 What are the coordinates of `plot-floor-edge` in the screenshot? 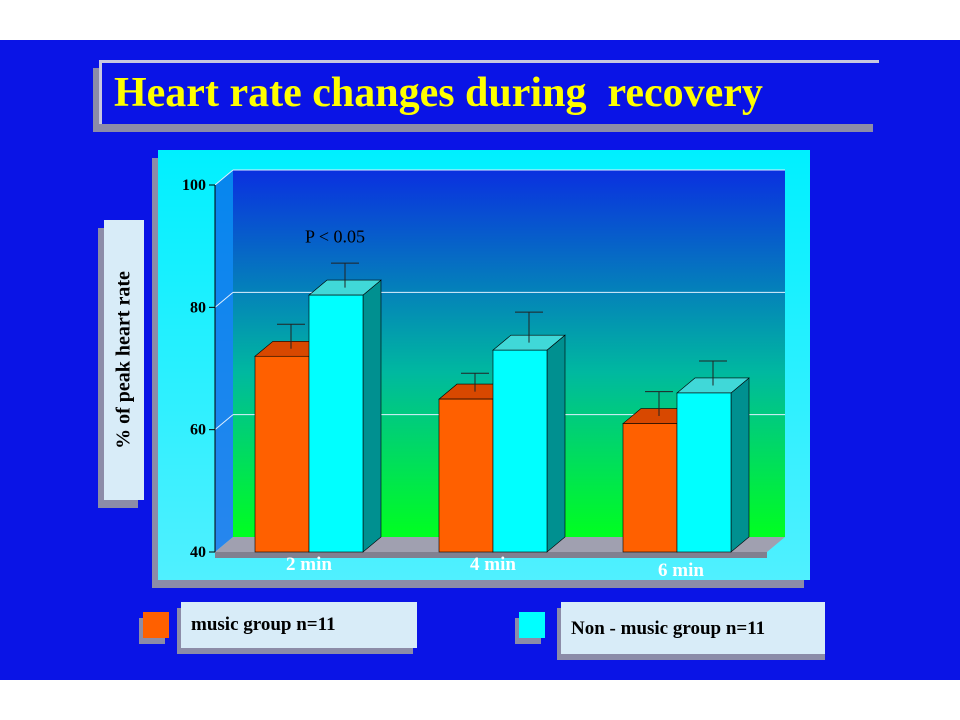 It's located at (491, 555).